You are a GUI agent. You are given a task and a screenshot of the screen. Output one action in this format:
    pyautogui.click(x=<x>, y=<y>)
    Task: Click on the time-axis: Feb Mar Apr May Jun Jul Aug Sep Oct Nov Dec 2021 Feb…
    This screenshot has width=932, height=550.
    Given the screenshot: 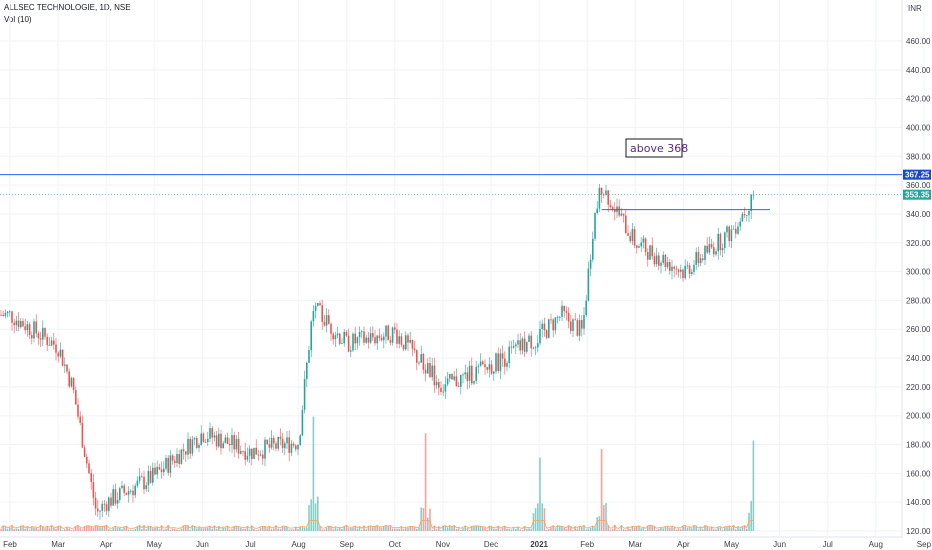 What is the action you would take?
    pyautogui.click(x=467, y=544)
    